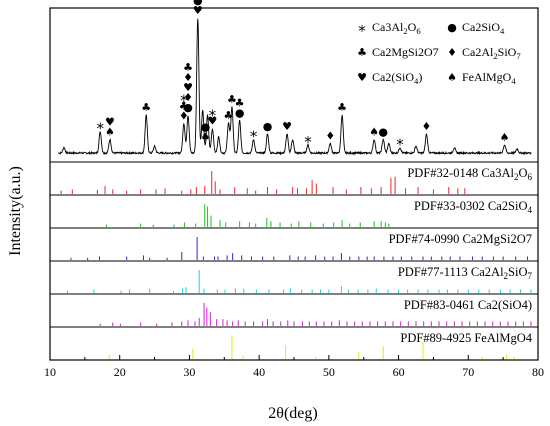  Describe the element at coordinates (329, 372) in the screenshot. I see `x-tick-label: 50` at that location.